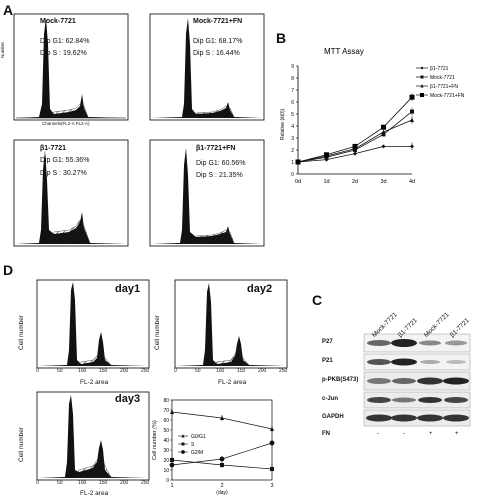 Image resolution: width=479 pixels, height=500 pixels. What do you see at coordinates (94, 493) in the screenshot?
I see `day3-xlabel: FL-2 area` at bounding box center [94, 493].